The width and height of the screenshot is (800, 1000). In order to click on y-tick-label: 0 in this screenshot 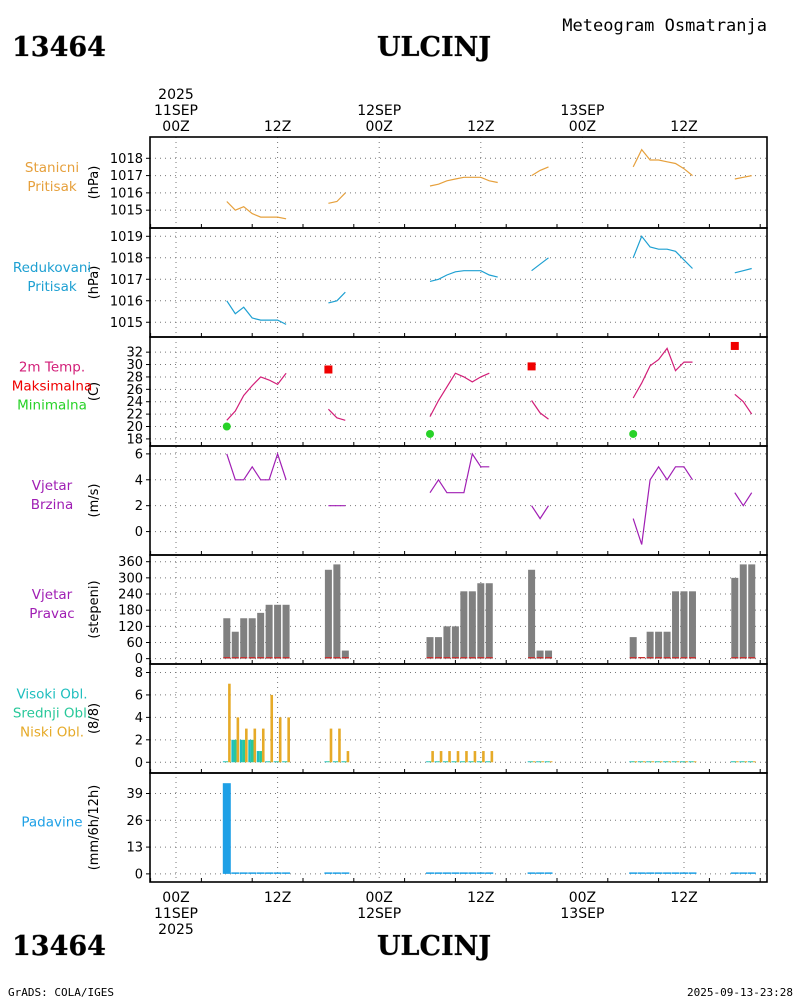, I will do `click(139, 874)`.